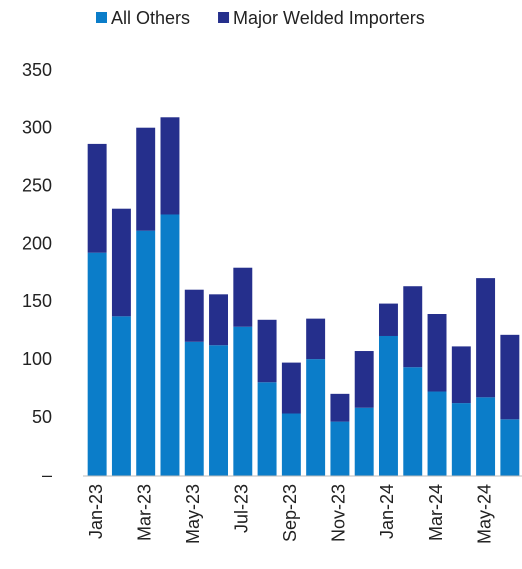 Image resolution: width=522 pixels, height=569 pixels. I want to click on y-tick-label: –, so click(47, 475).